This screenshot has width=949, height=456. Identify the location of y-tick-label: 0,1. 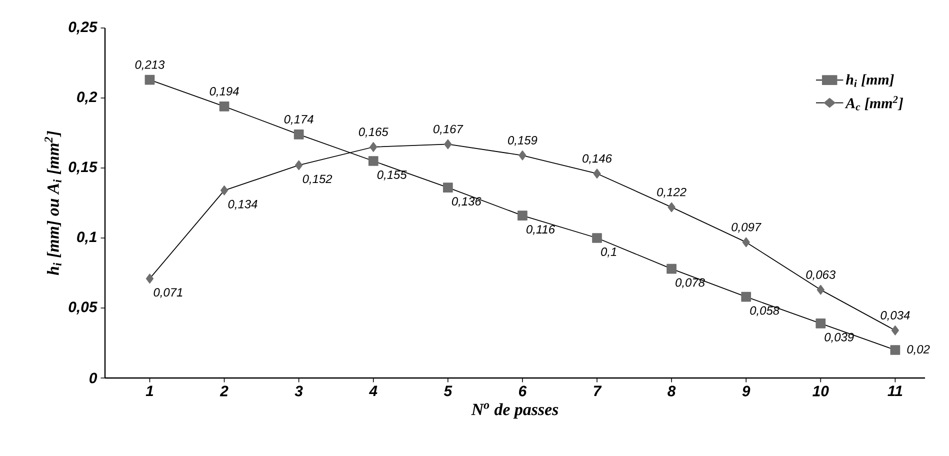
(86, 238).